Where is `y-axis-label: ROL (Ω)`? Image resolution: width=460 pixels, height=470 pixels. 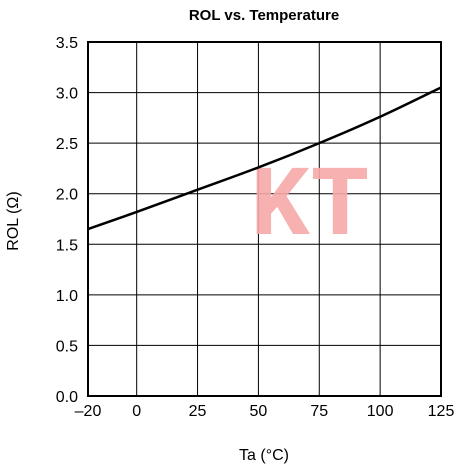
y-axis-label: ROL (Ω) is located at coordinates (13, 220).